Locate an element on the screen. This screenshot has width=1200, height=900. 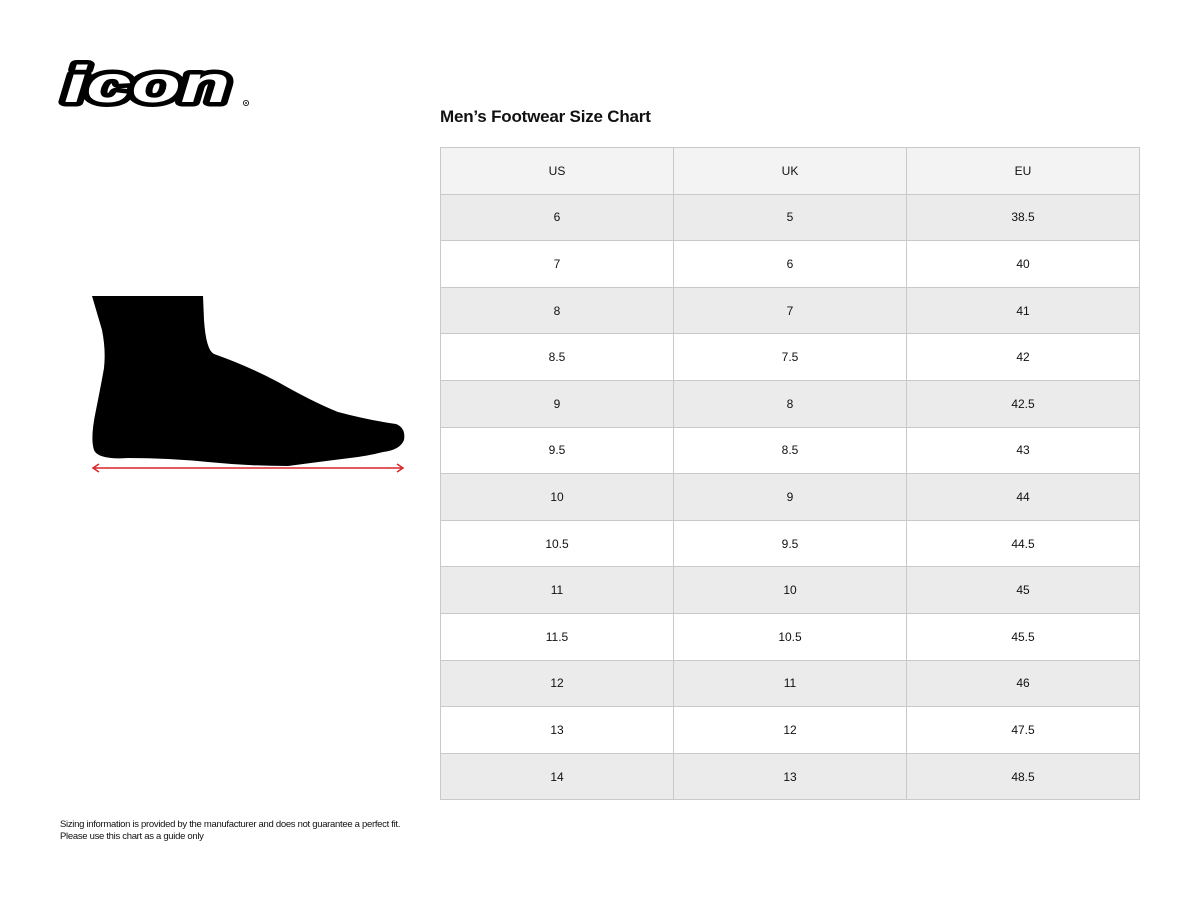
cell-eu: 45.5 is located at coordinates (1023, 636).